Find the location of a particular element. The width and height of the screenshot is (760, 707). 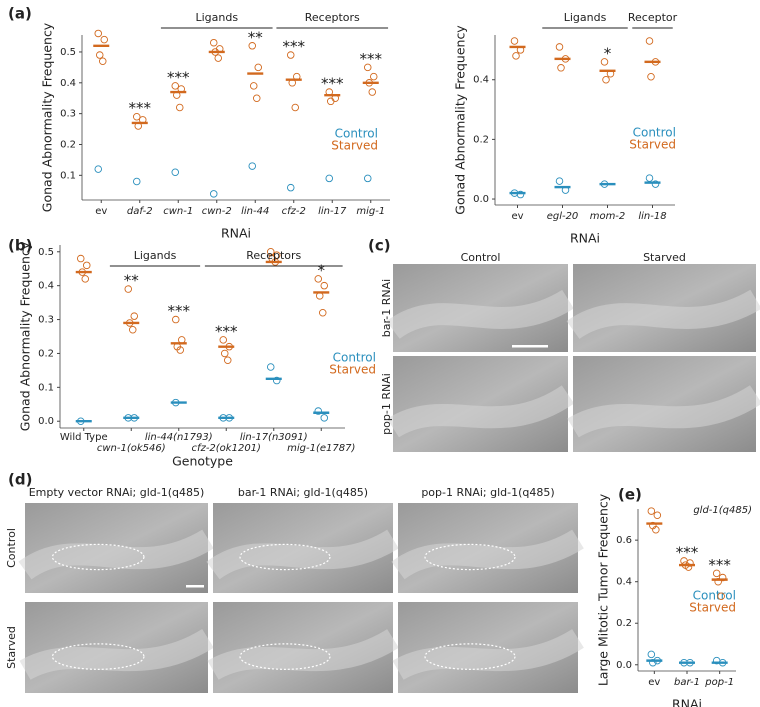

x-tick-label: lin-17(n3091) is located at coordinates (274, 437).